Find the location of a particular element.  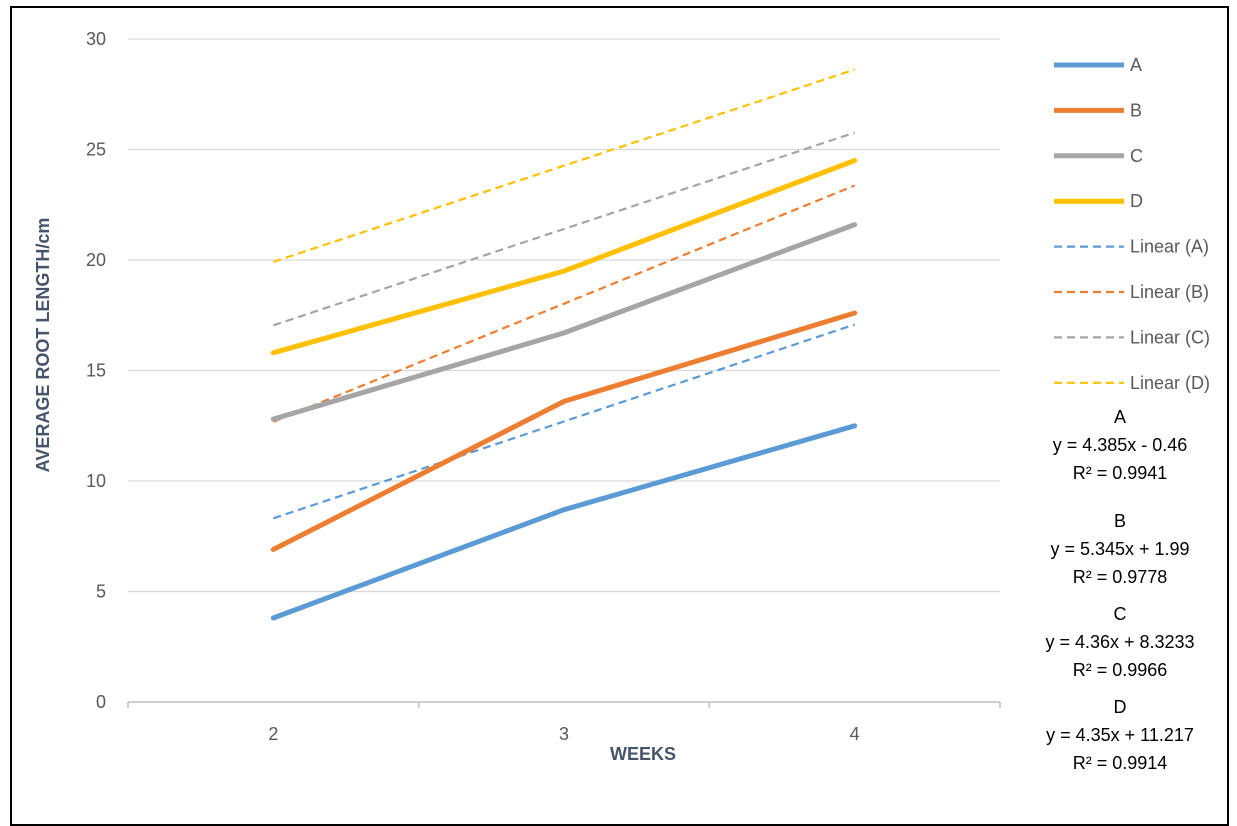

trendline-linear-b is located at coordinates (564, 303).